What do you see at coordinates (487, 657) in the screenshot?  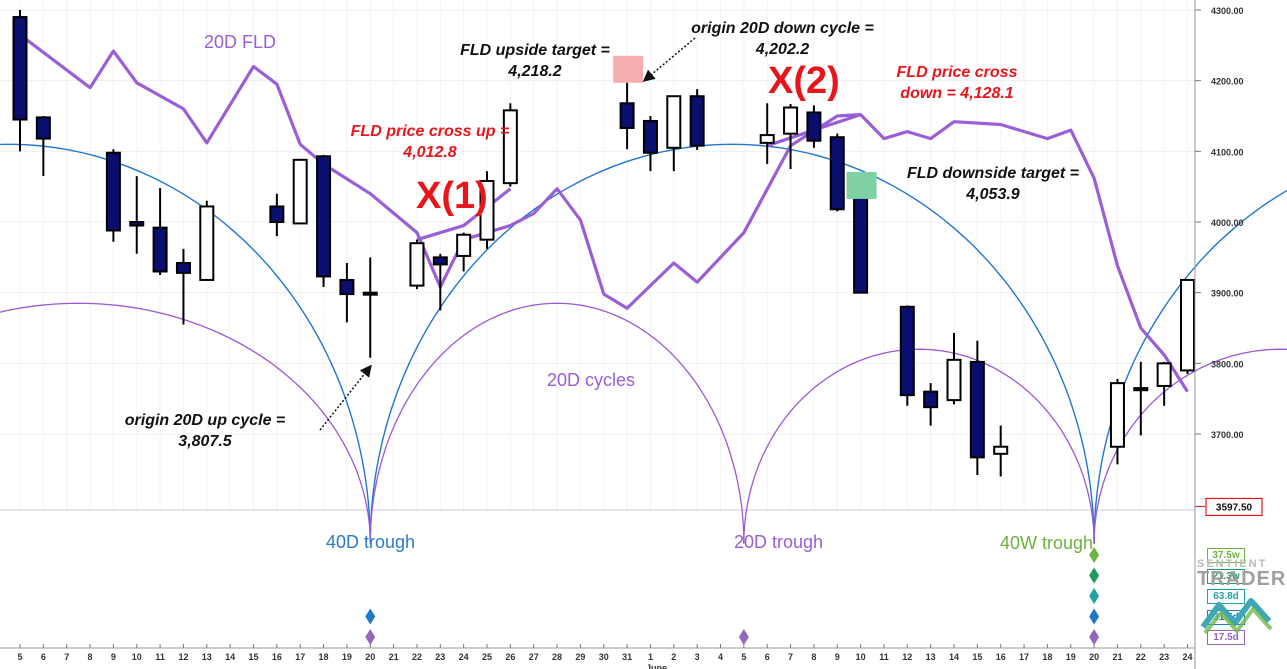 I see `date-tick-label: 25` at bounding box center [487, 657].